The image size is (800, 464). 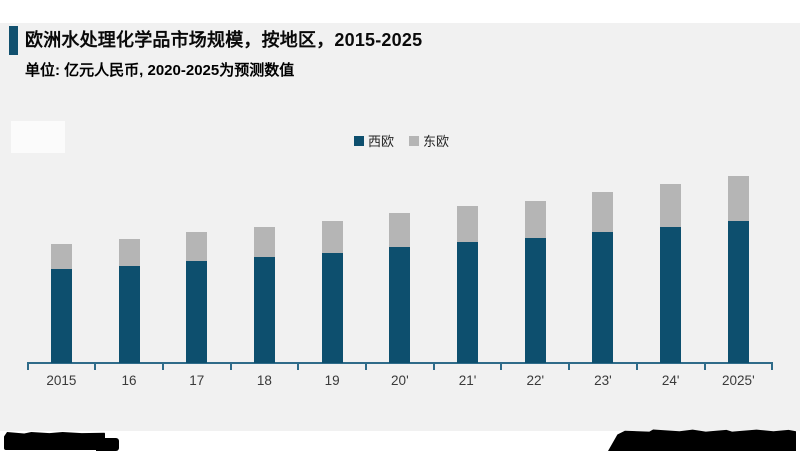 I want to click on redacted-logo-block-step, so click(x=107, y=444).